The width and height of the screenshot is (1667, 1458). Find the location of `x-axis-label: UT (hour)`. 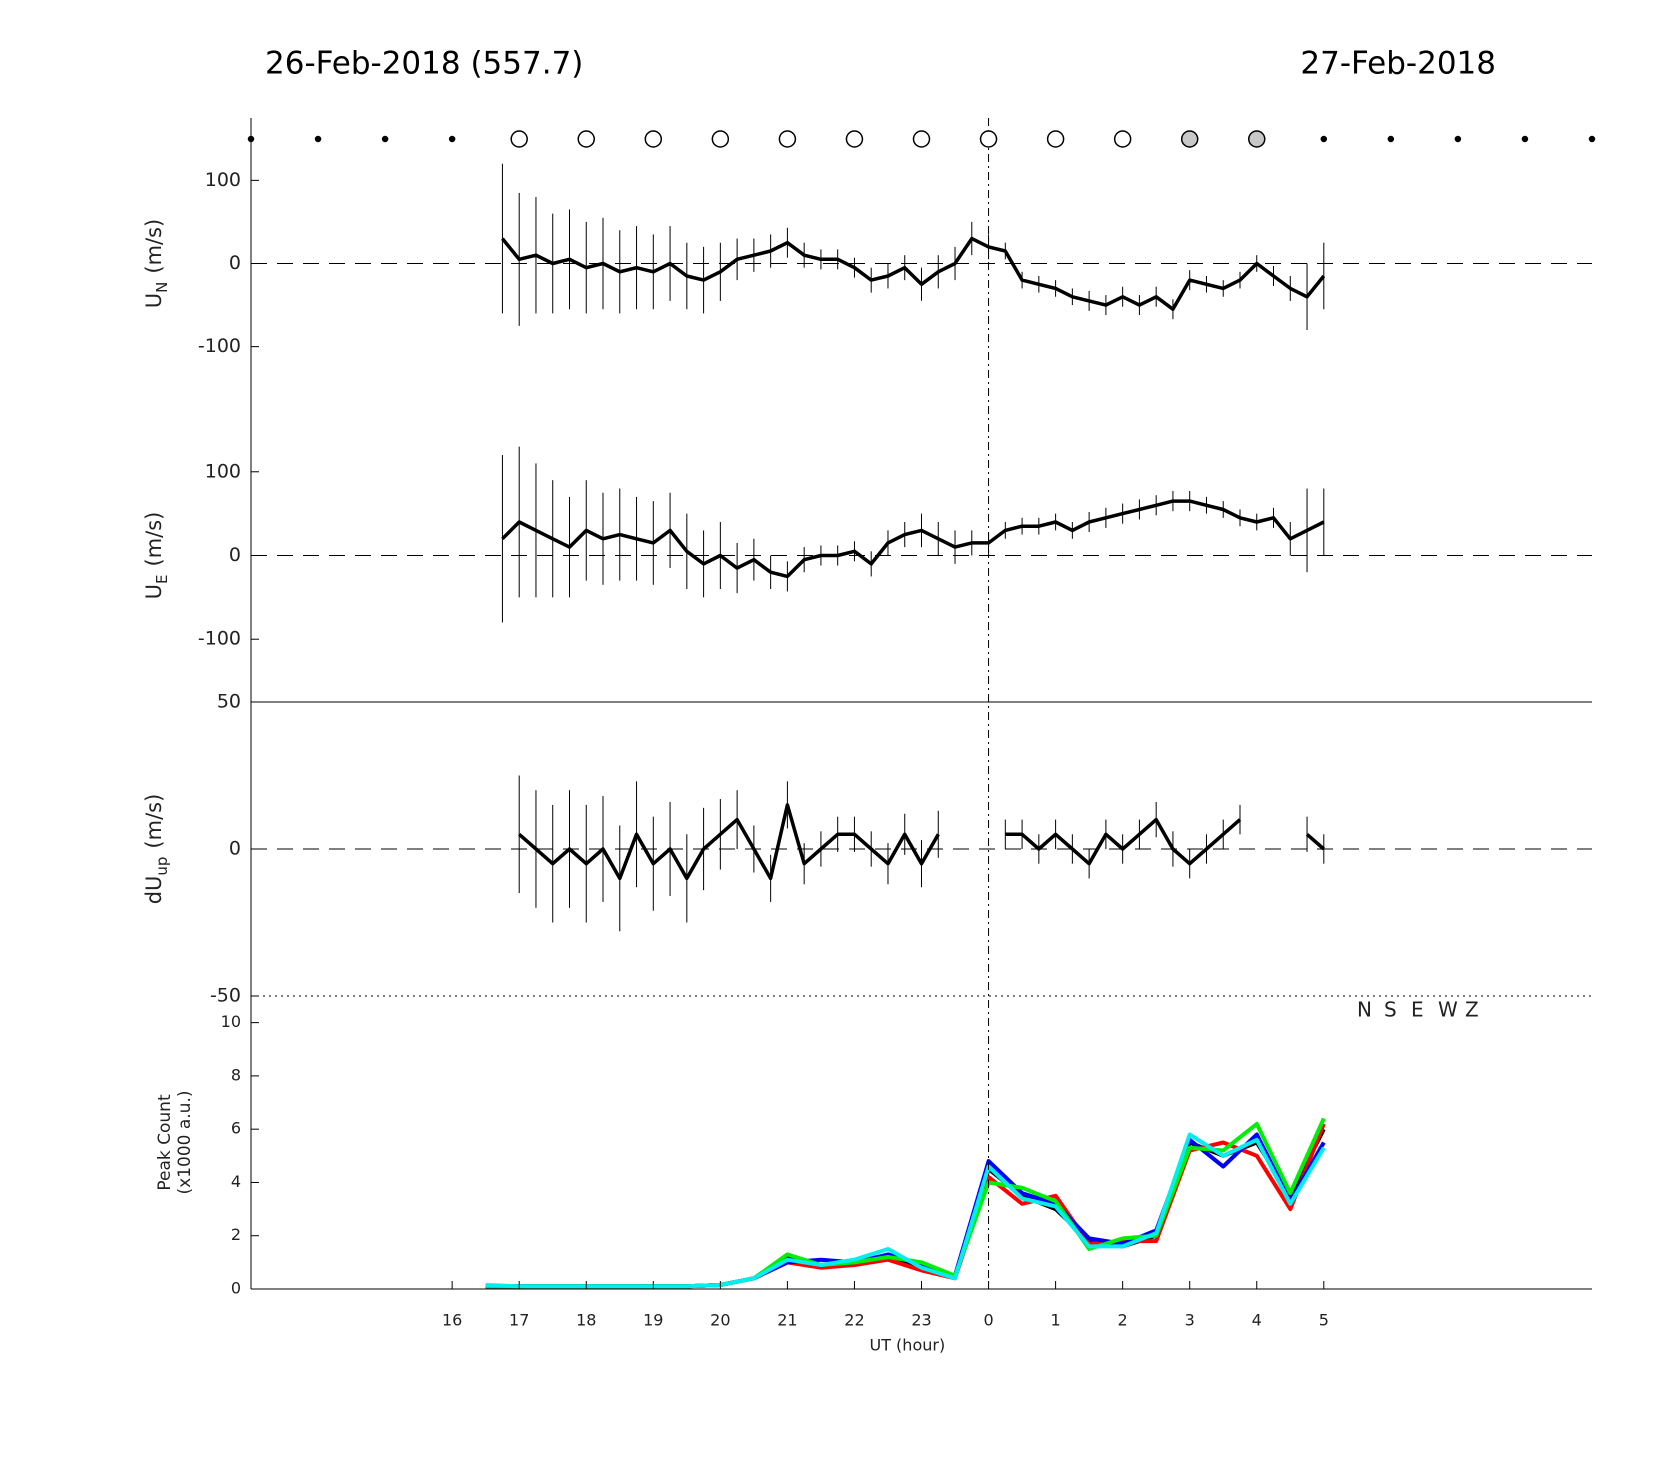

x-axis-label: UT (hour) is located at coordinates (907, 1345).